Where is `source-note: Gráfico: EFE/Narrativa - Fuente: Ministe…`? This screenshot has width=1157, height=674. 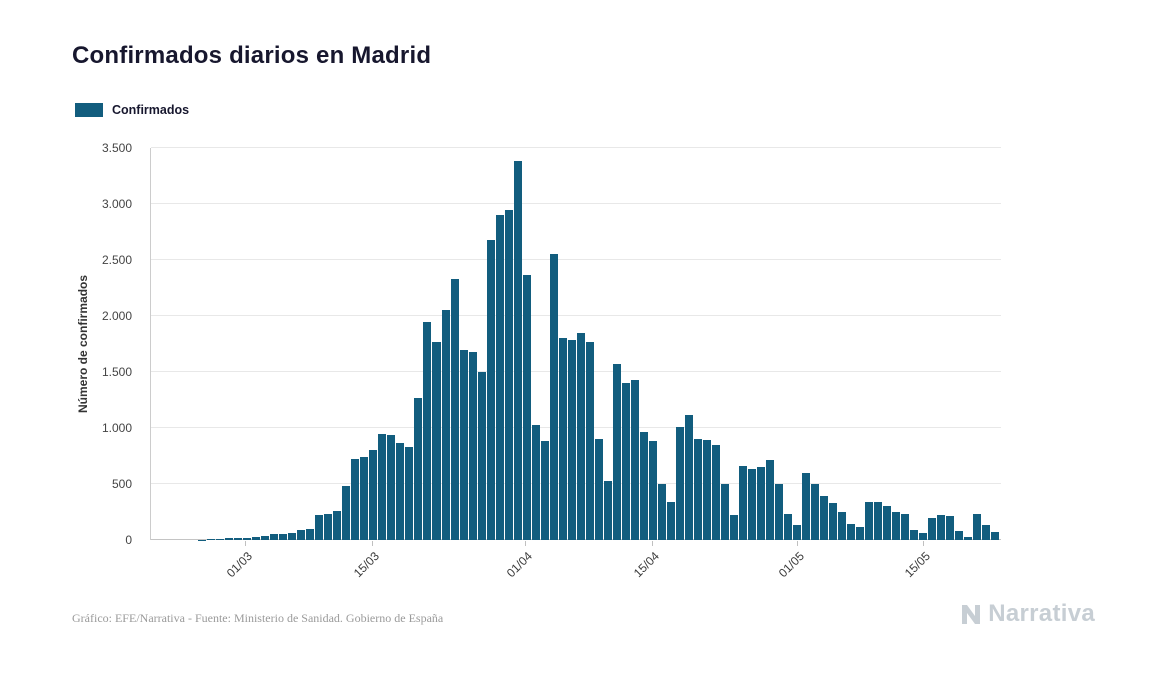
source-note: Gráfico: EFE/Narrativa - Fuente: Ministe… is located at coordinates (258, 618).